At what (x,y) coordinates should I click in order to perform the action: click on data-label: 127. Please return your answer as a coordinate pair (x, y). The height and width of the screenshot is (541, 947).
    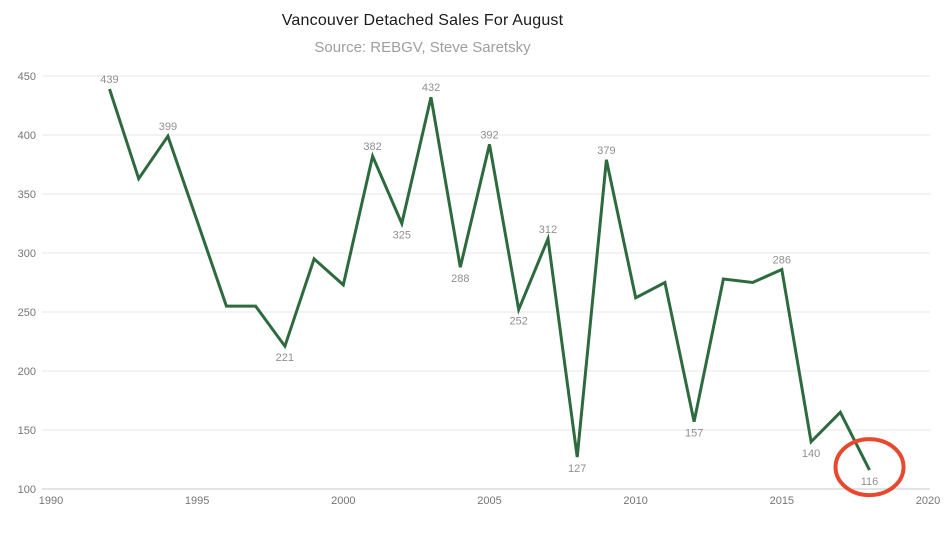
    Looking at the image, I should click on (577, 469).